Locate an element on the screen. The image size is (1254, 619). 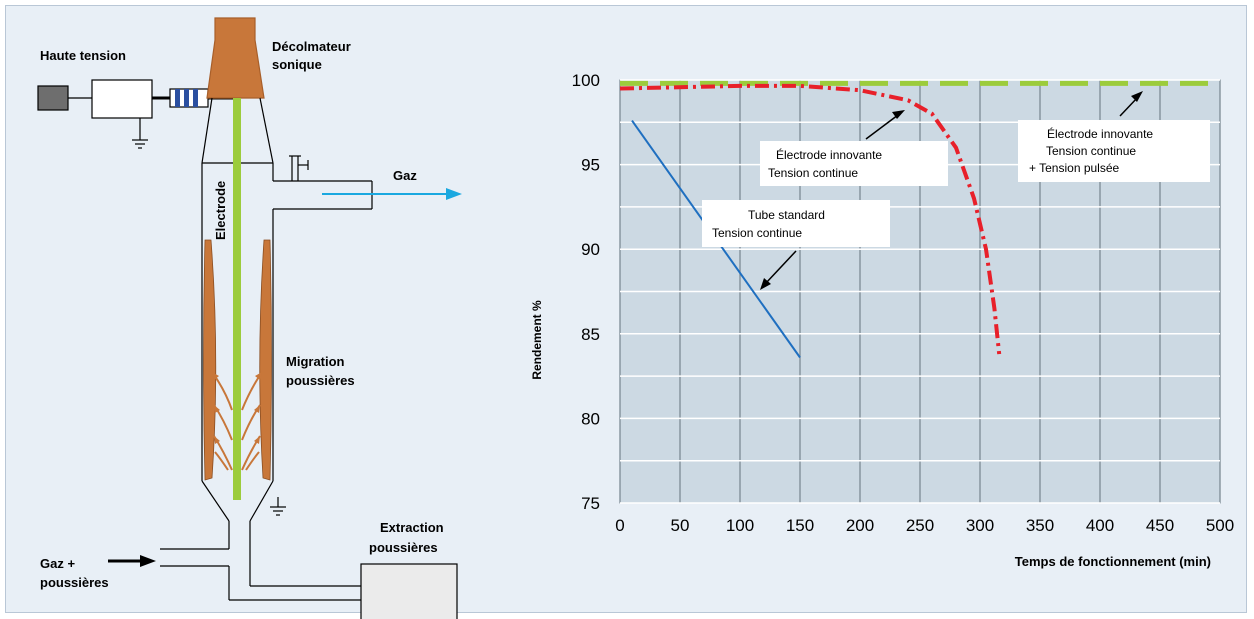
y-axis-label: Rendement % is located at coordinates (537, 340).